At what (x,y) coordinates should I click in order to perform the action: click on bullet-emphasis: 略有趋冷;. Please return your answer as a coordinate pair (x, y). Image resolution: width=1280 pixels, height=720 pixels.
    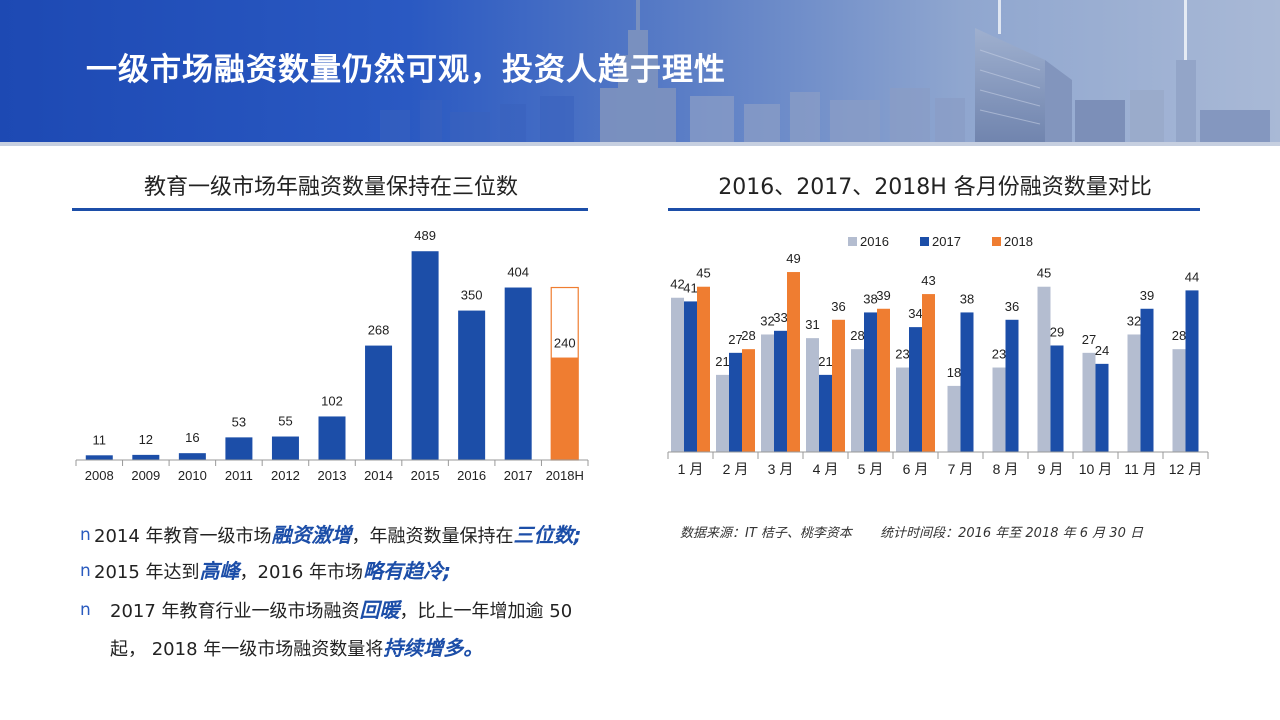
    Looking at the image, I should click on (407, 571).